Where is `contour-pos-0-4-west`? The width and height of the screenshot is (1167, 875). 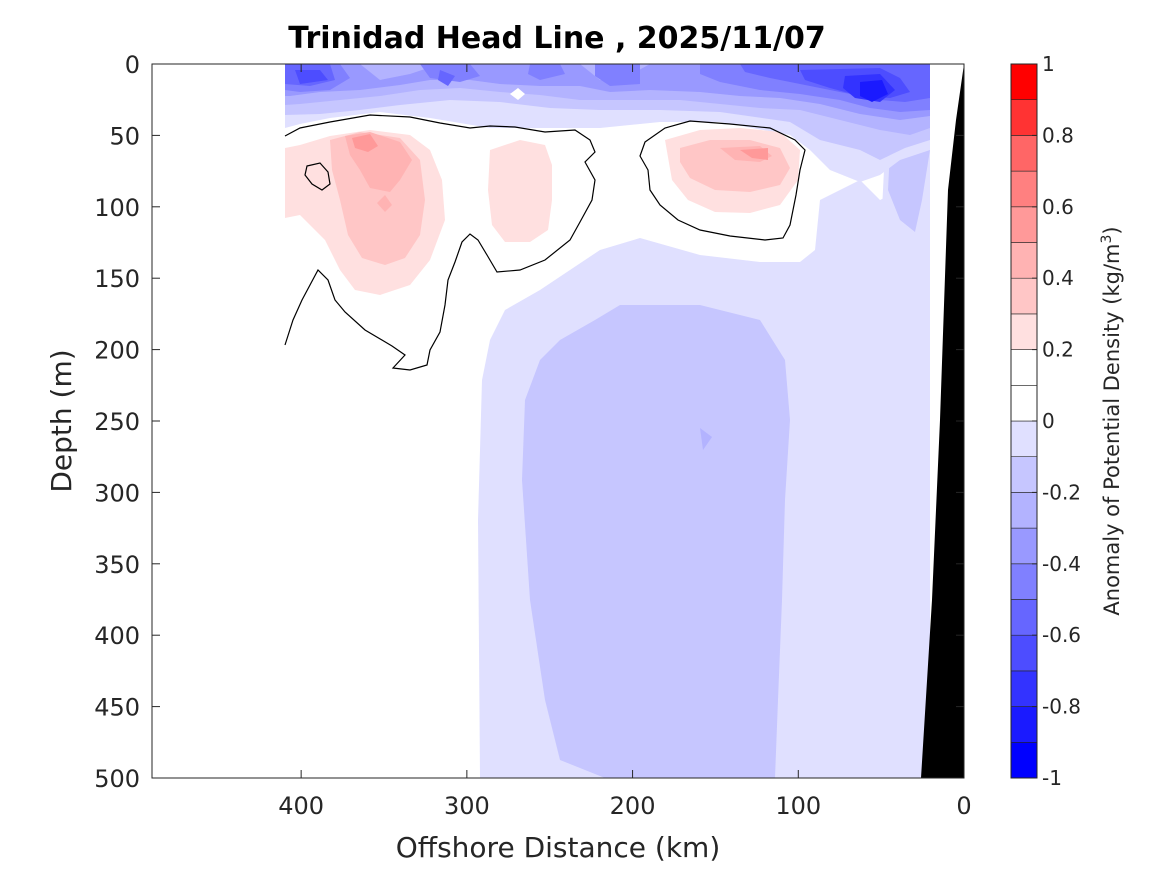 contour-pos-0-4-west is located at coordinates (365, 143).